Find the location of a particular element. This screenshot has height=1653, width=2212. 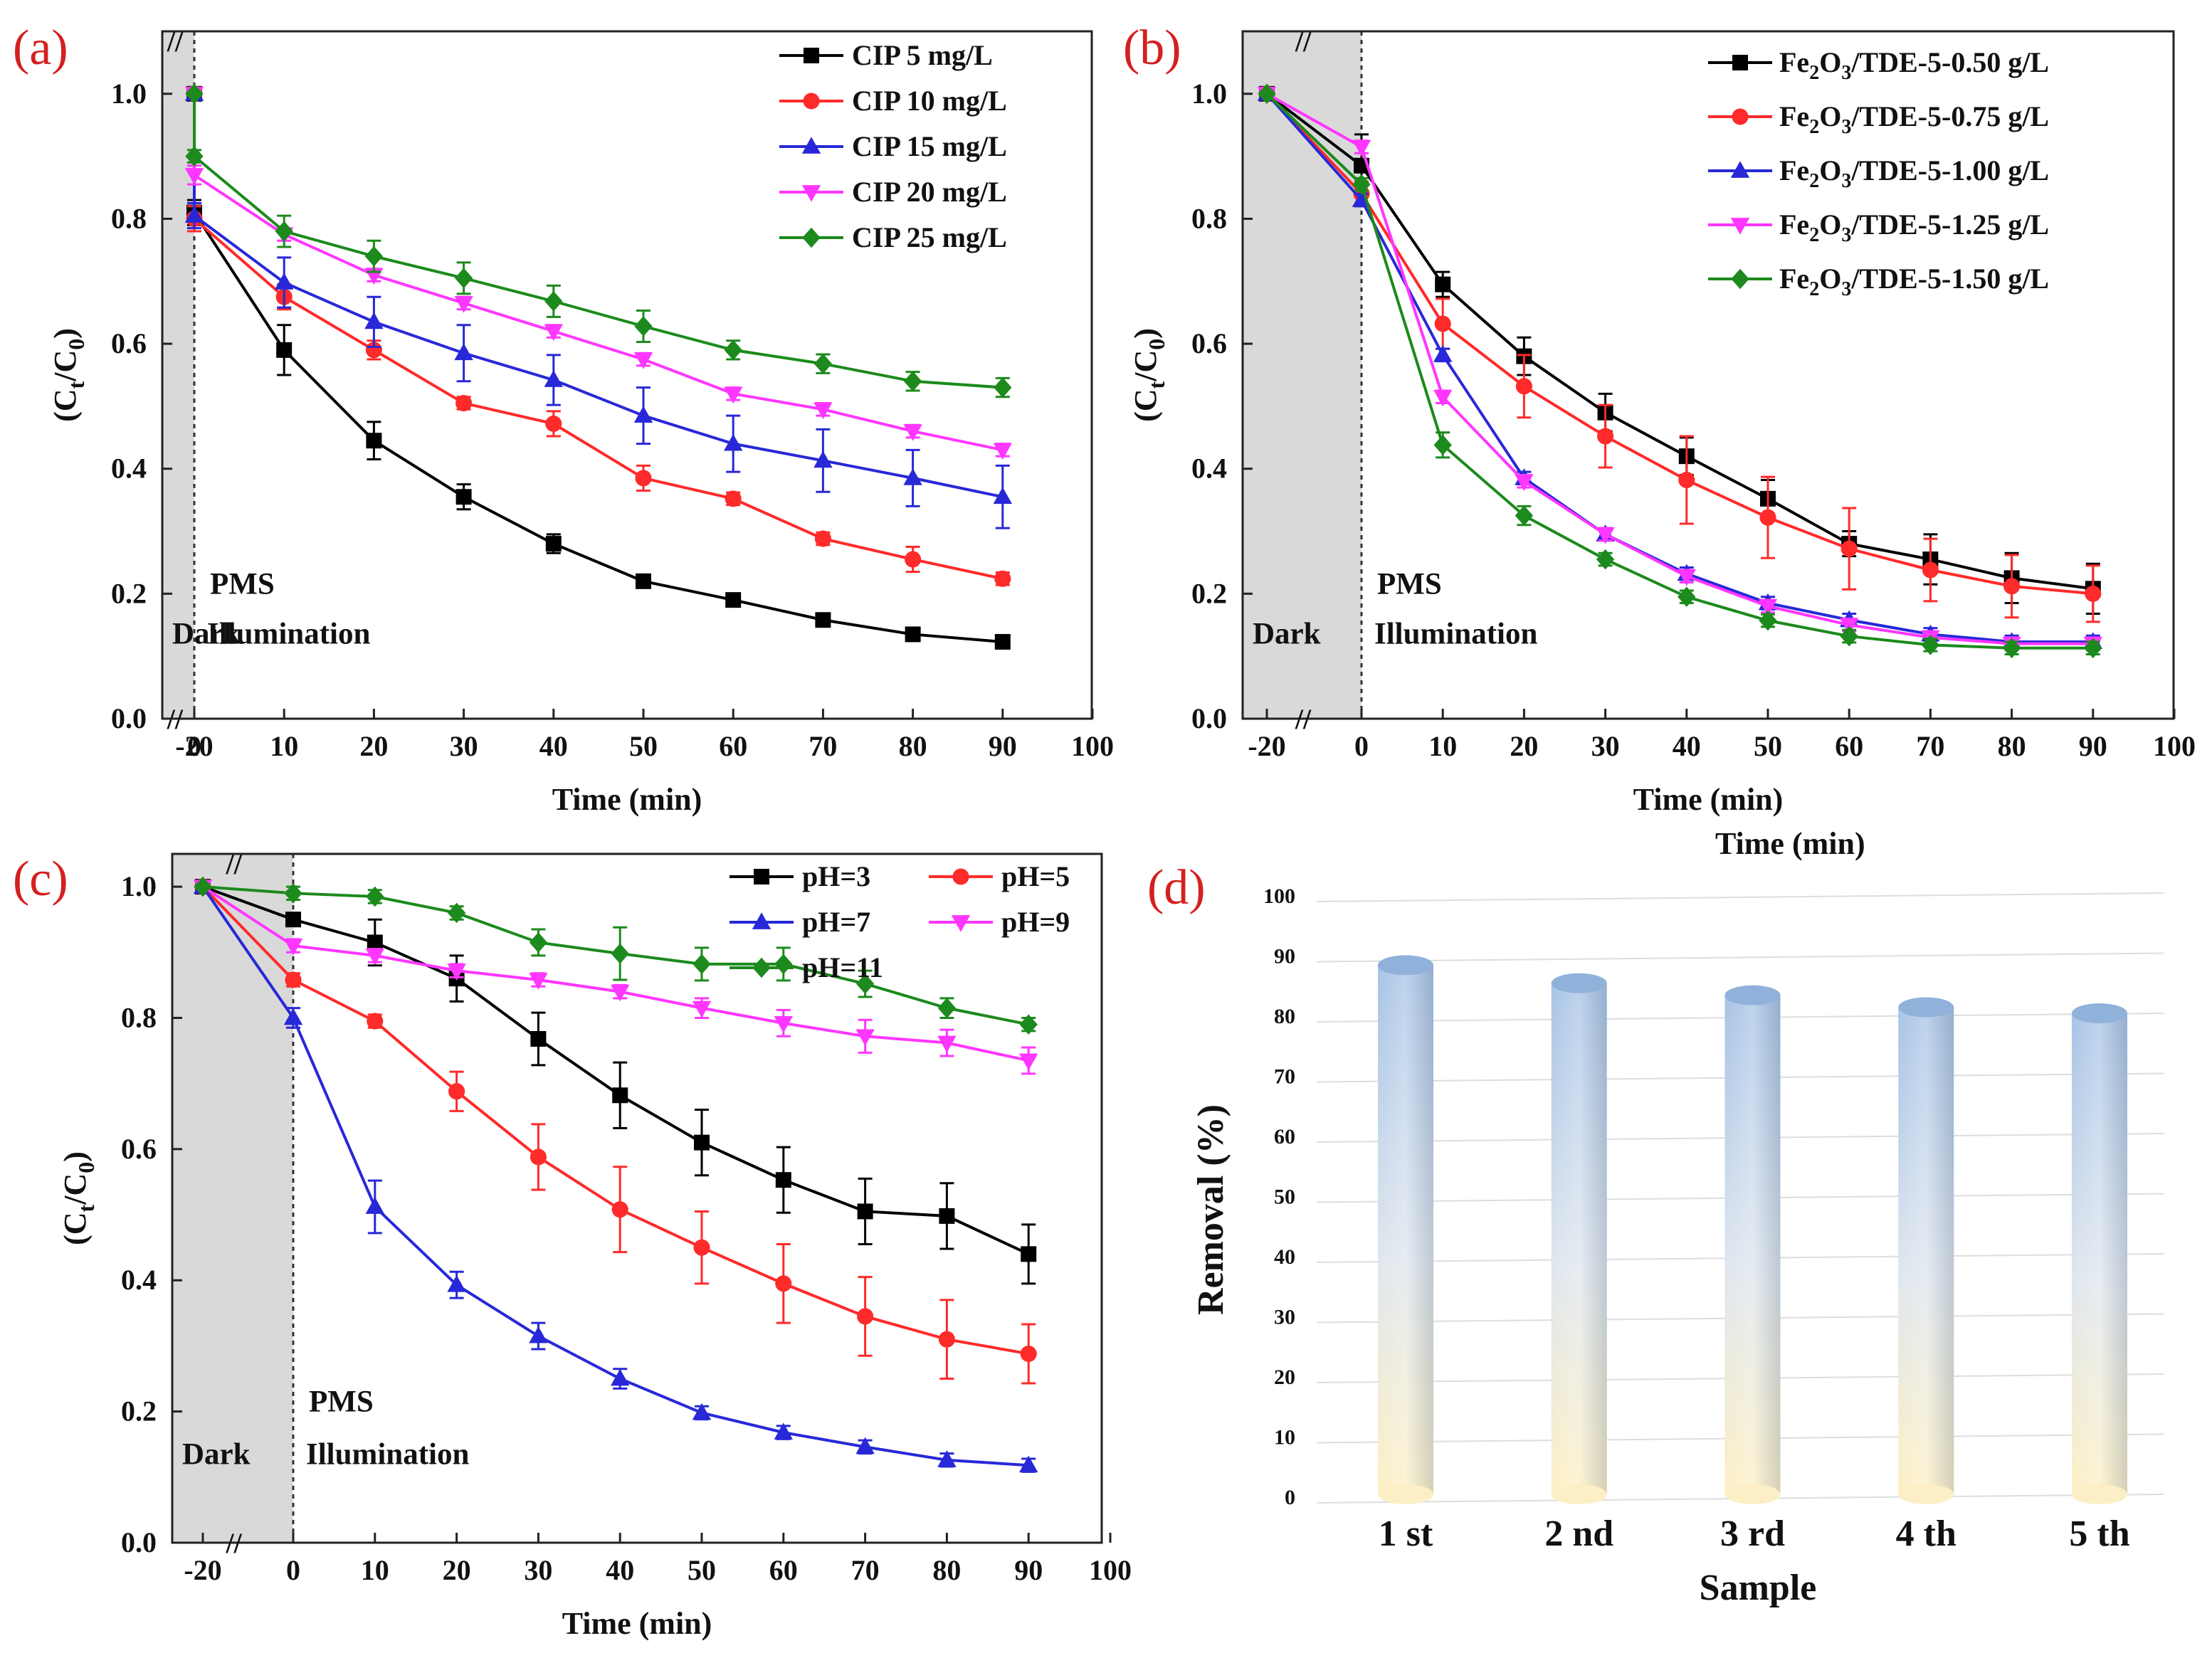

x-tick-label: 90 is located at coordinates (2093, 746).